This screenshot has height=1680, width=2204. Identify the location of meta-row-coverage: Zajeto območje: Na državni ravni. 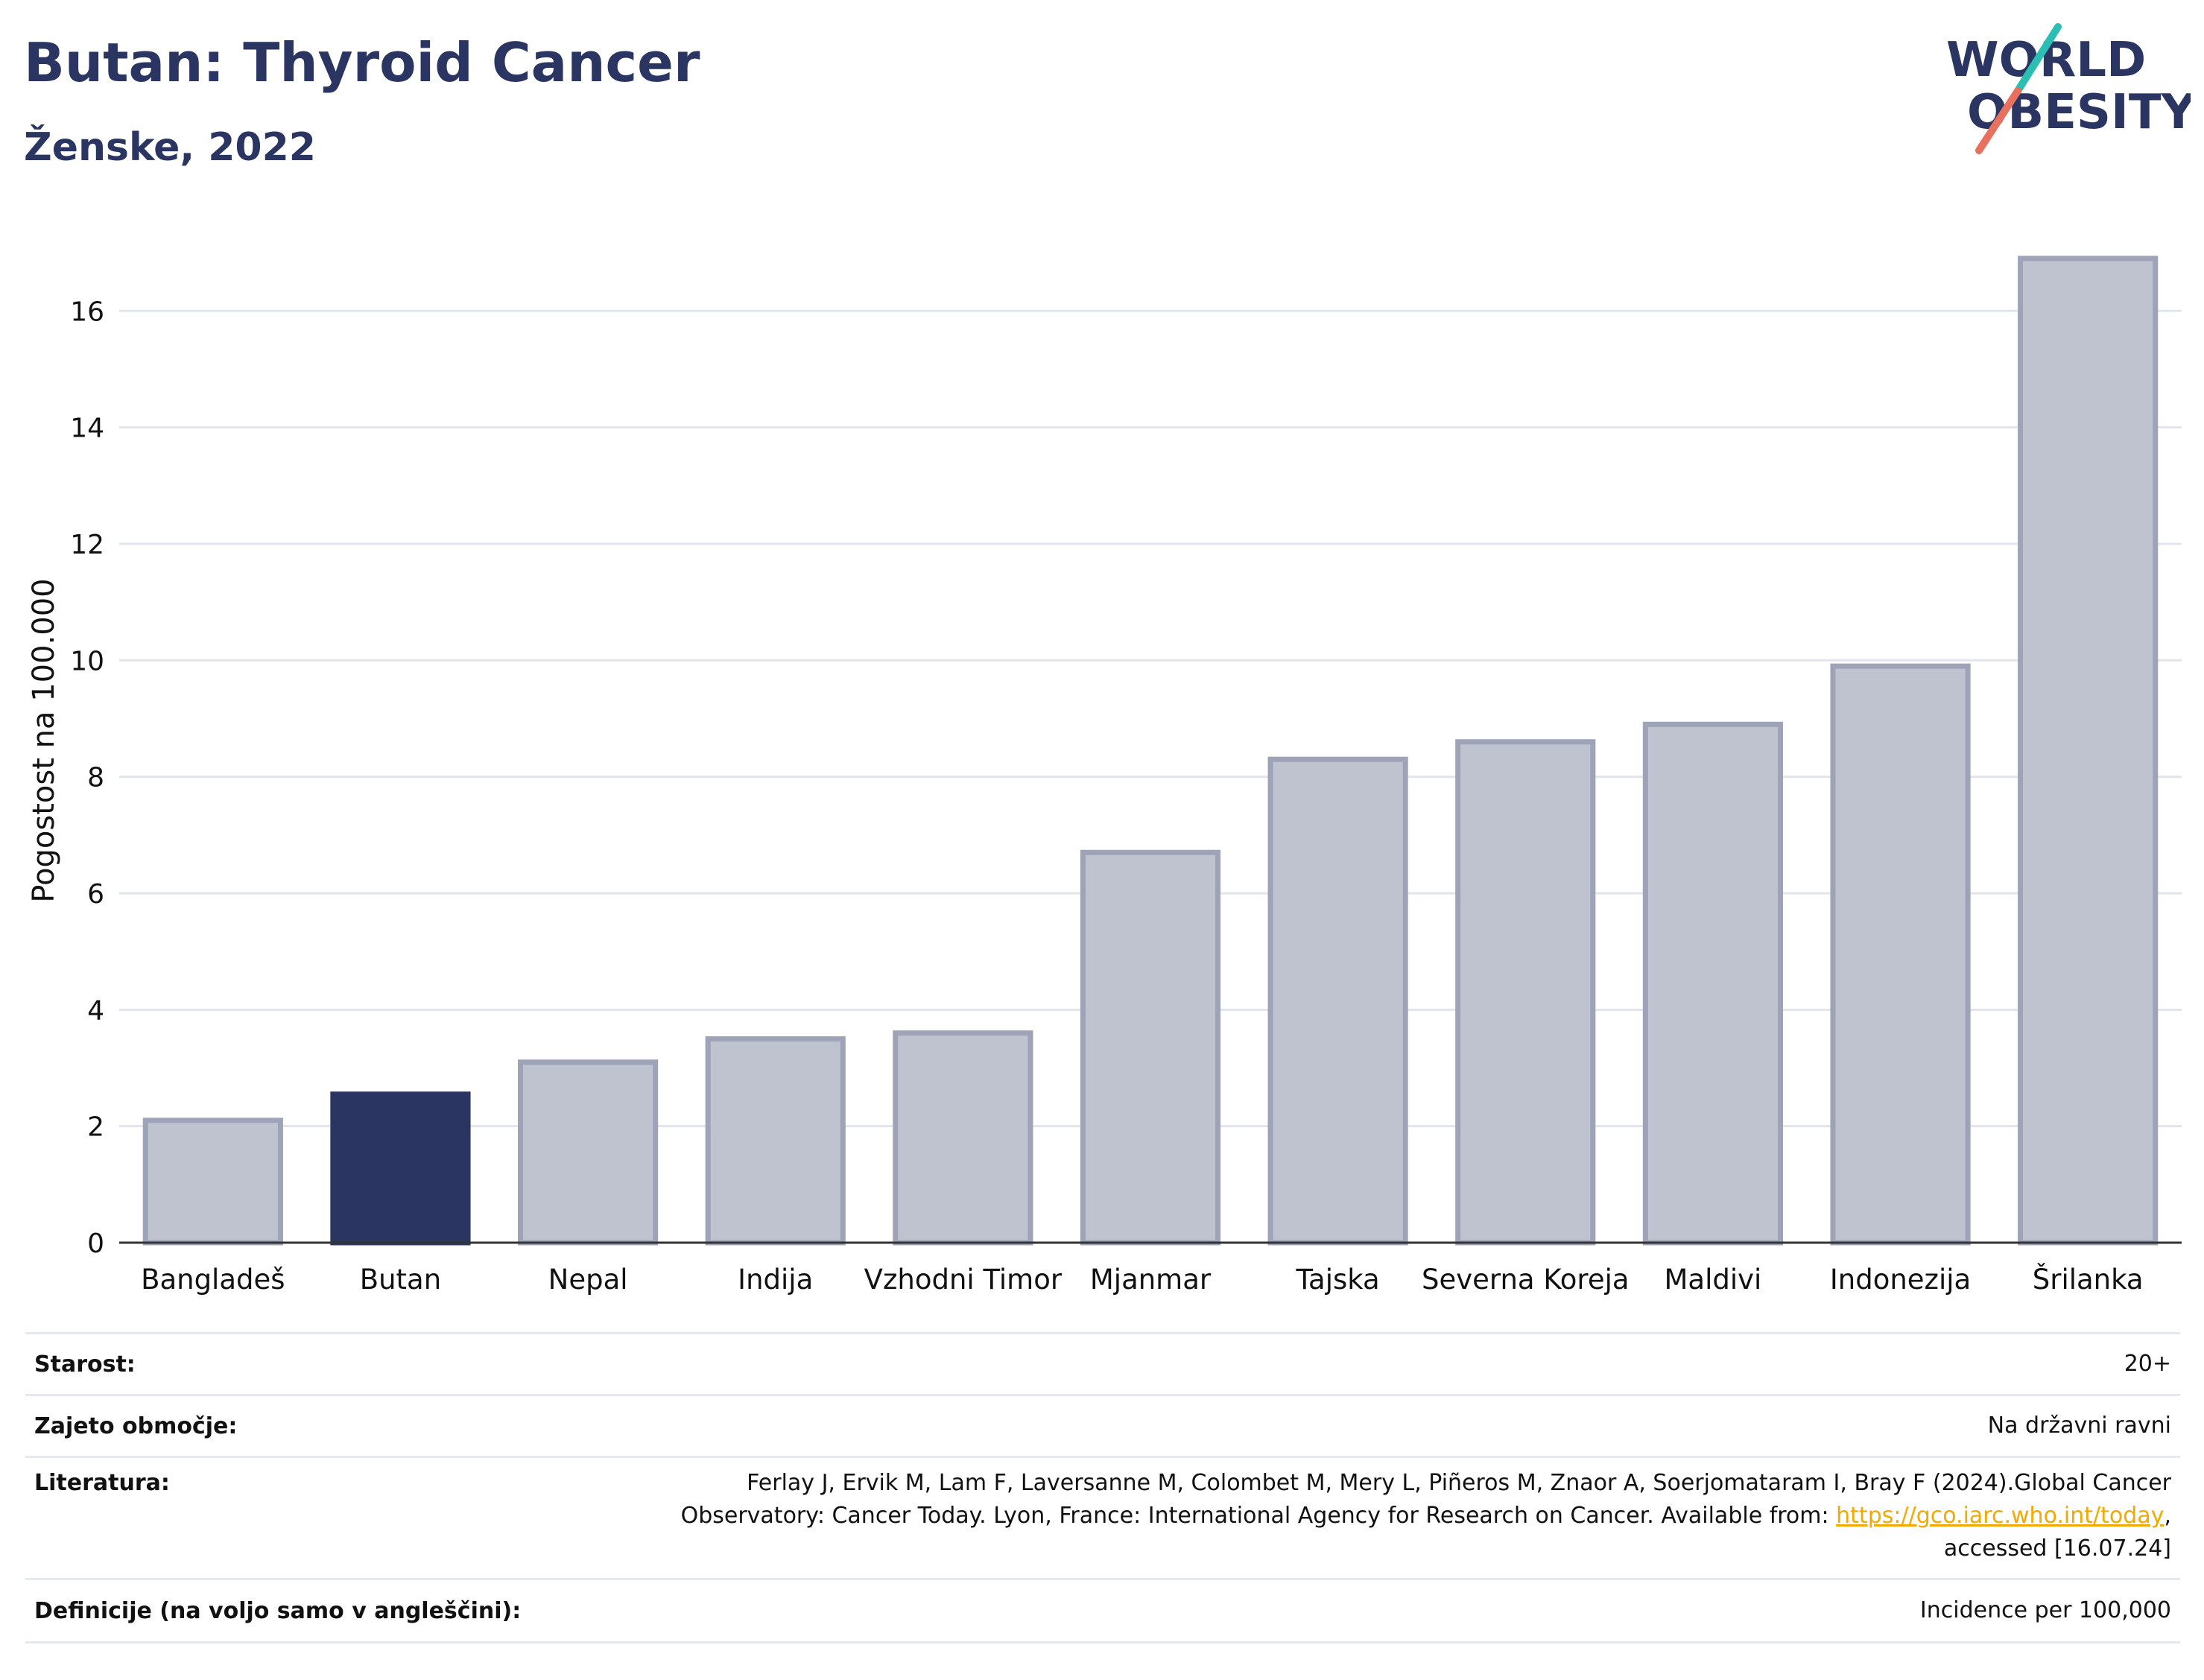
(1102, 1425).